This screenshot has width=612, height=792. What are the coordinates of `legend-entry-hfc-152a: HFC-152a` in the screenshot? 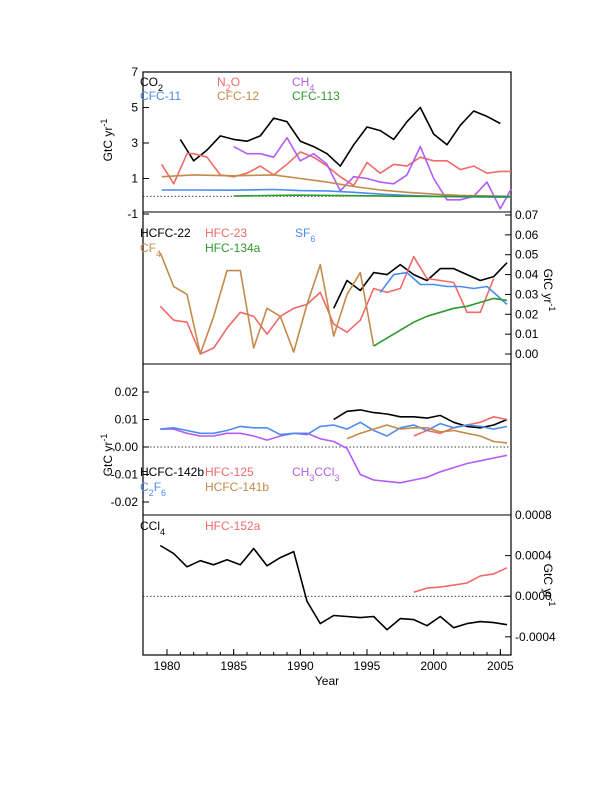 It's located at (233, 526).